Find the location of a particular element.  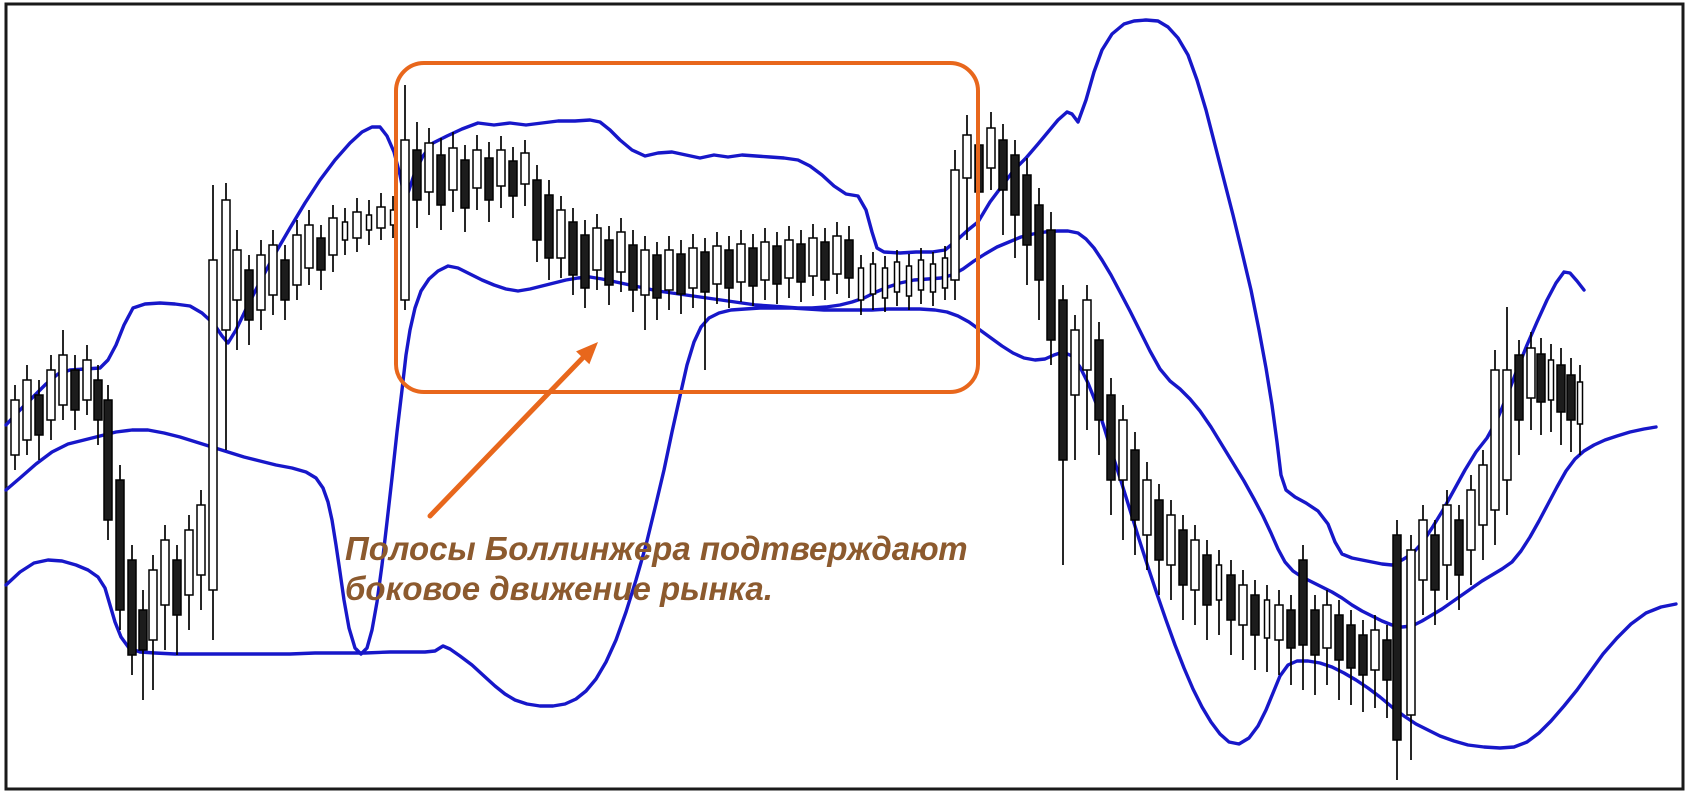

highlight-box is located at coordinates (687, 227).